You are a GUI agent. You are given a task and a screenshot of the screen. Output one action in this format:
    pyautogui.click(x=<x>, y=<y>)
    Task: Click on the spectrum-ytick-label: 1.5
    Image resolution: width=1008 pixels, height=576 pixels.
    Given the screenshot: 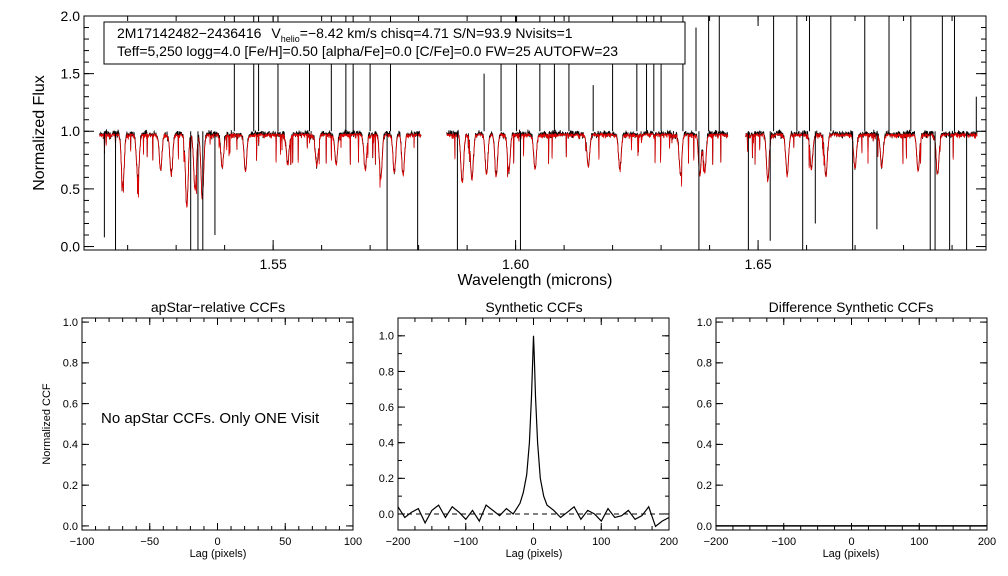 What is the action you would take?
    pyautogui.click(x=71, y=74)
    